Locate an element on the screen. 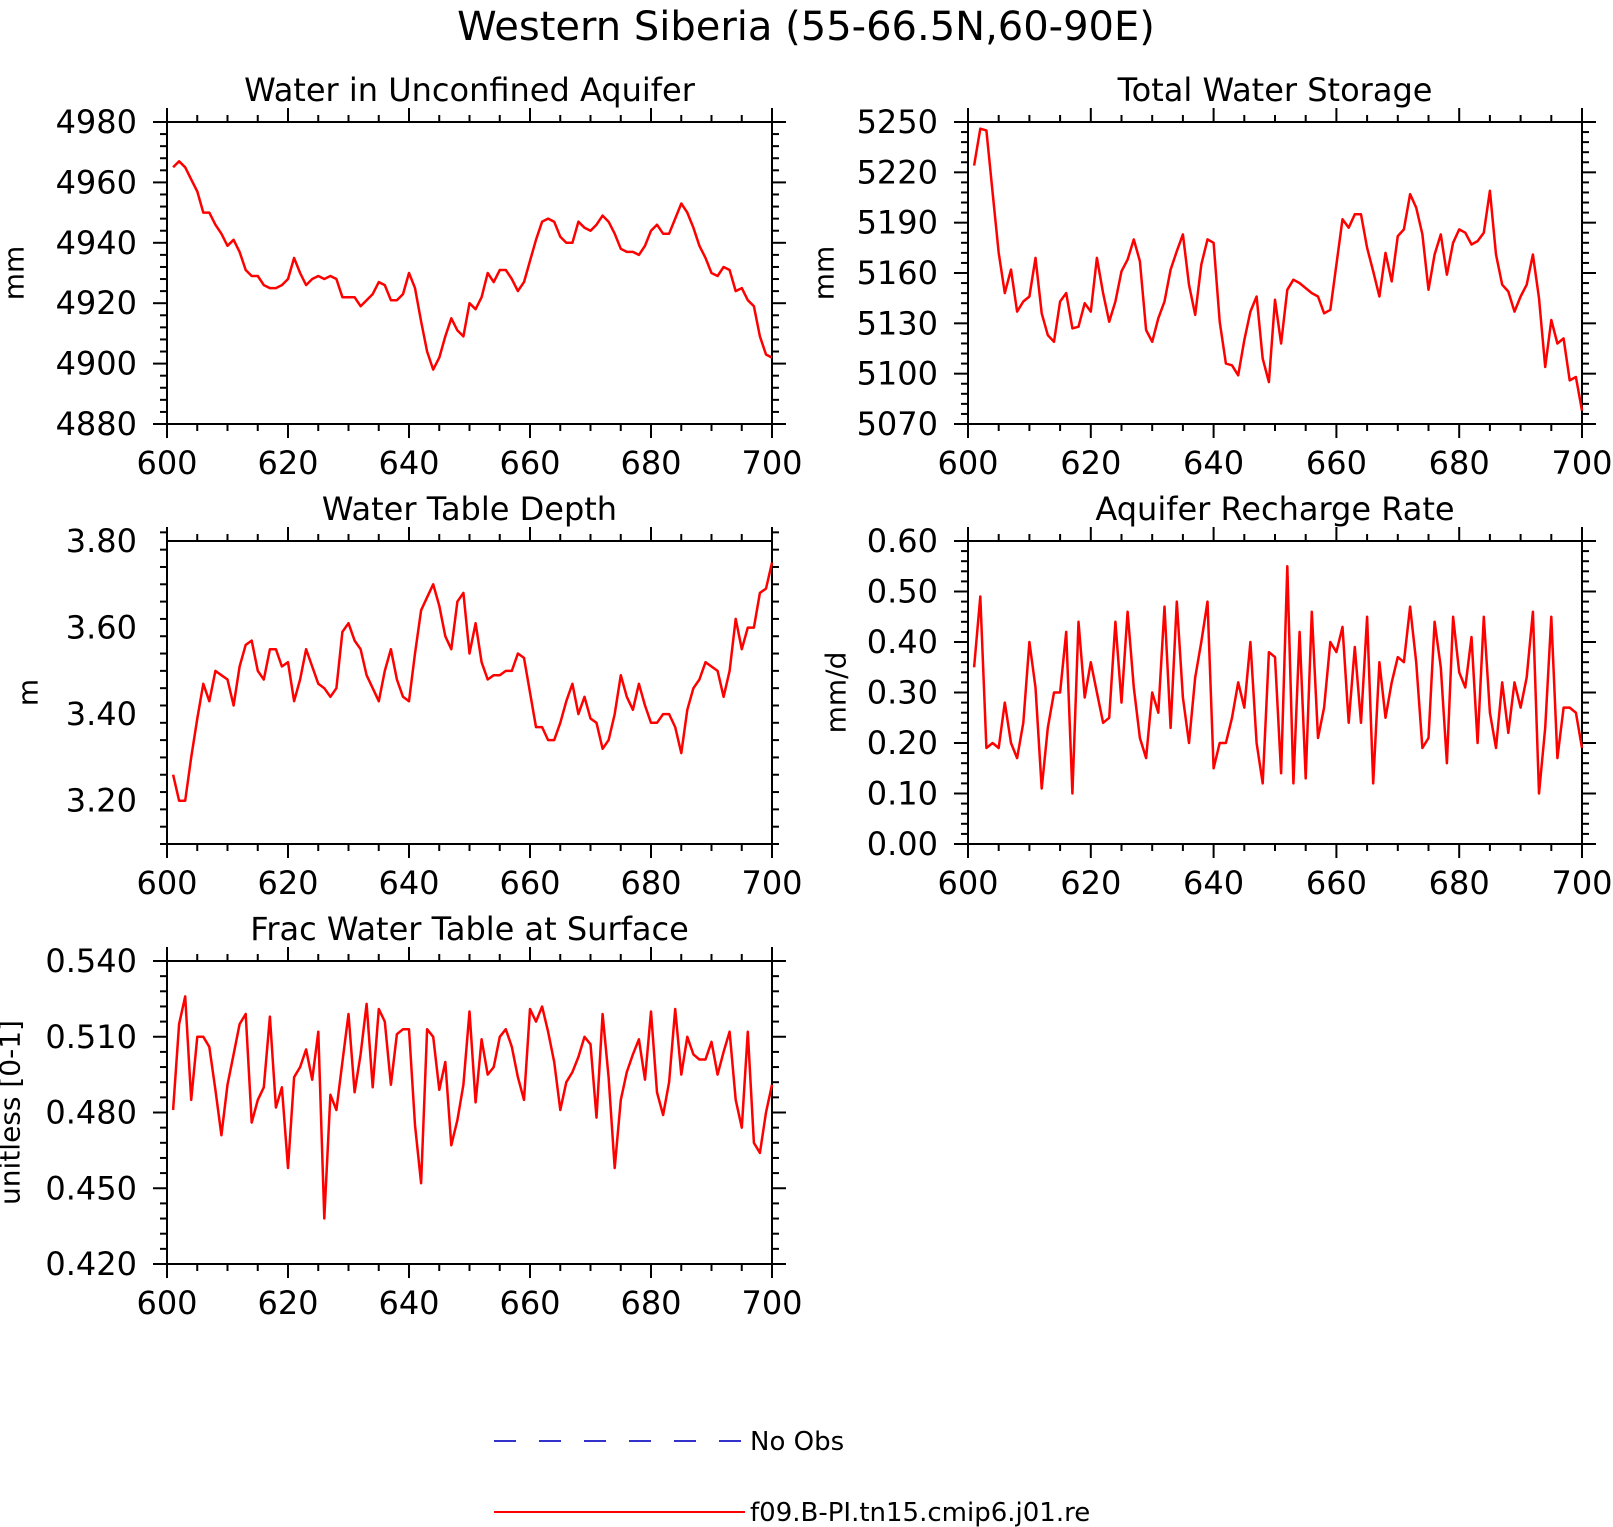  chart-title: Aquifer Recharge Rate is located at coordinates (1274, 509).